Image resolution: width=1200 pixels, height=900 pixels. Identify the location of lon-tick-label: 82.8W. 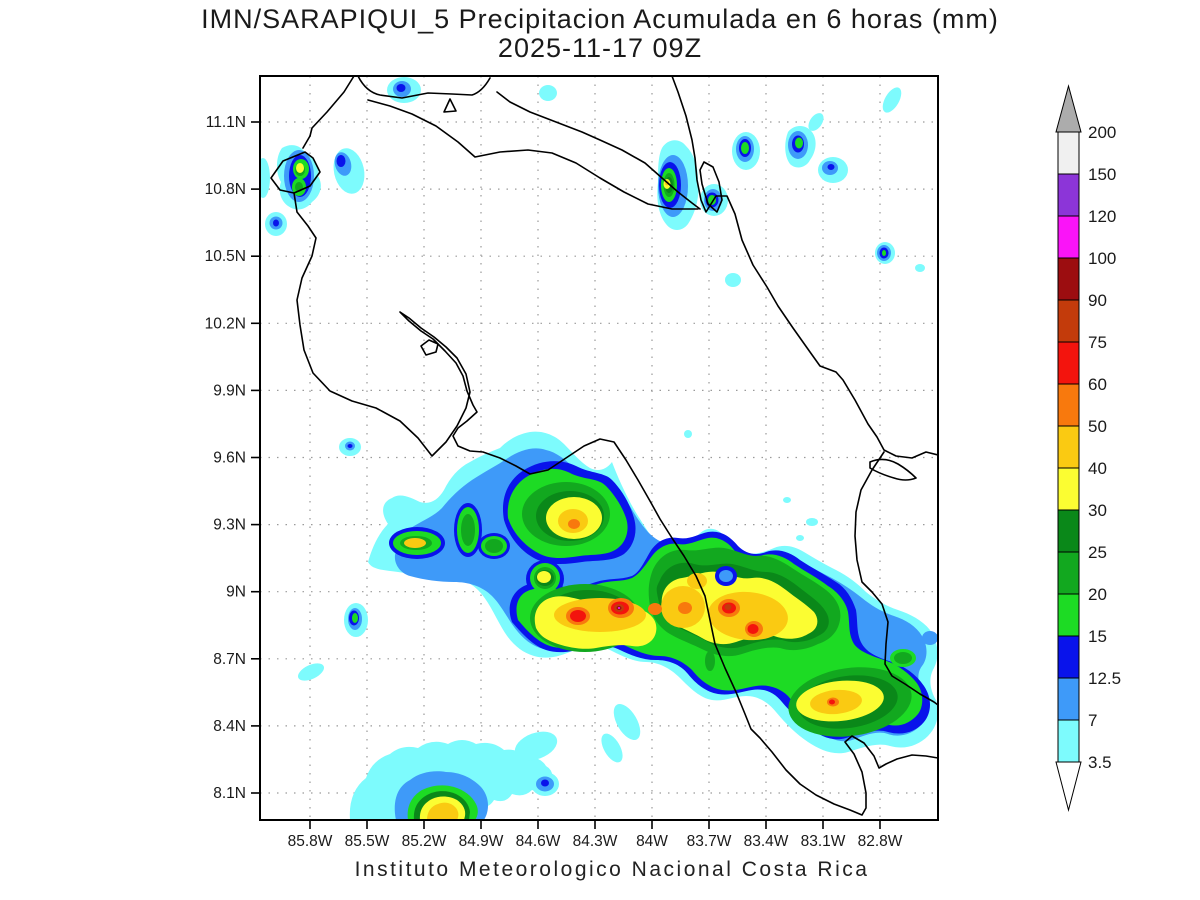
(880, 841).